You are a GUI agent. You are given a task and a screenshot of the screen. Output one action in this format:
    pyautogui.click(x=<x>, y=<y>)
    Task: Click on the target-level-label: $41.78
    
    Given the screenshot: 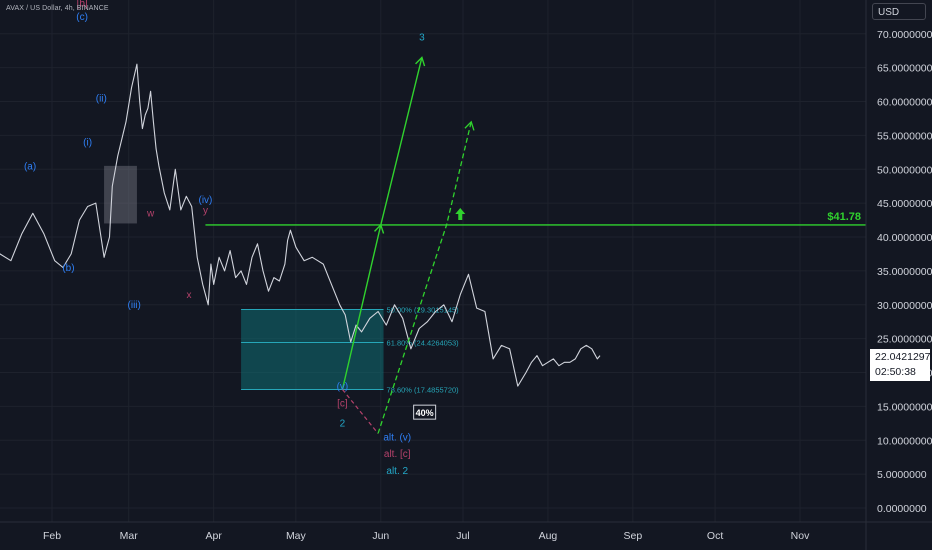 What is the action you would take?
    pyautogui.click(x=844, y=217)
    